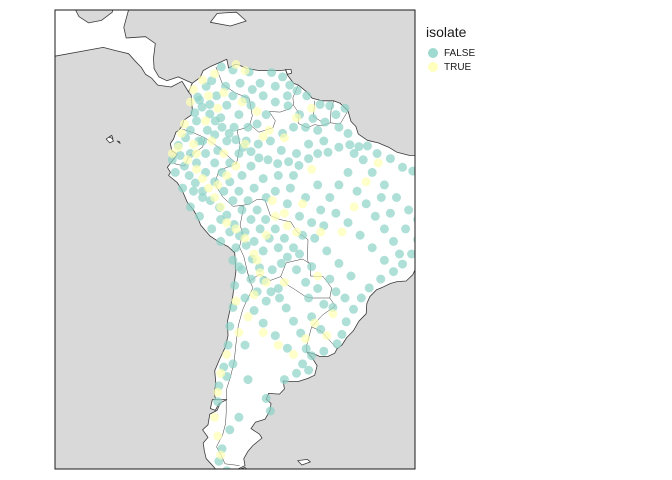  Describe the element at coordinates (450, 53) in the screenshot. I see `legend-item-false: FALSE` at that location.